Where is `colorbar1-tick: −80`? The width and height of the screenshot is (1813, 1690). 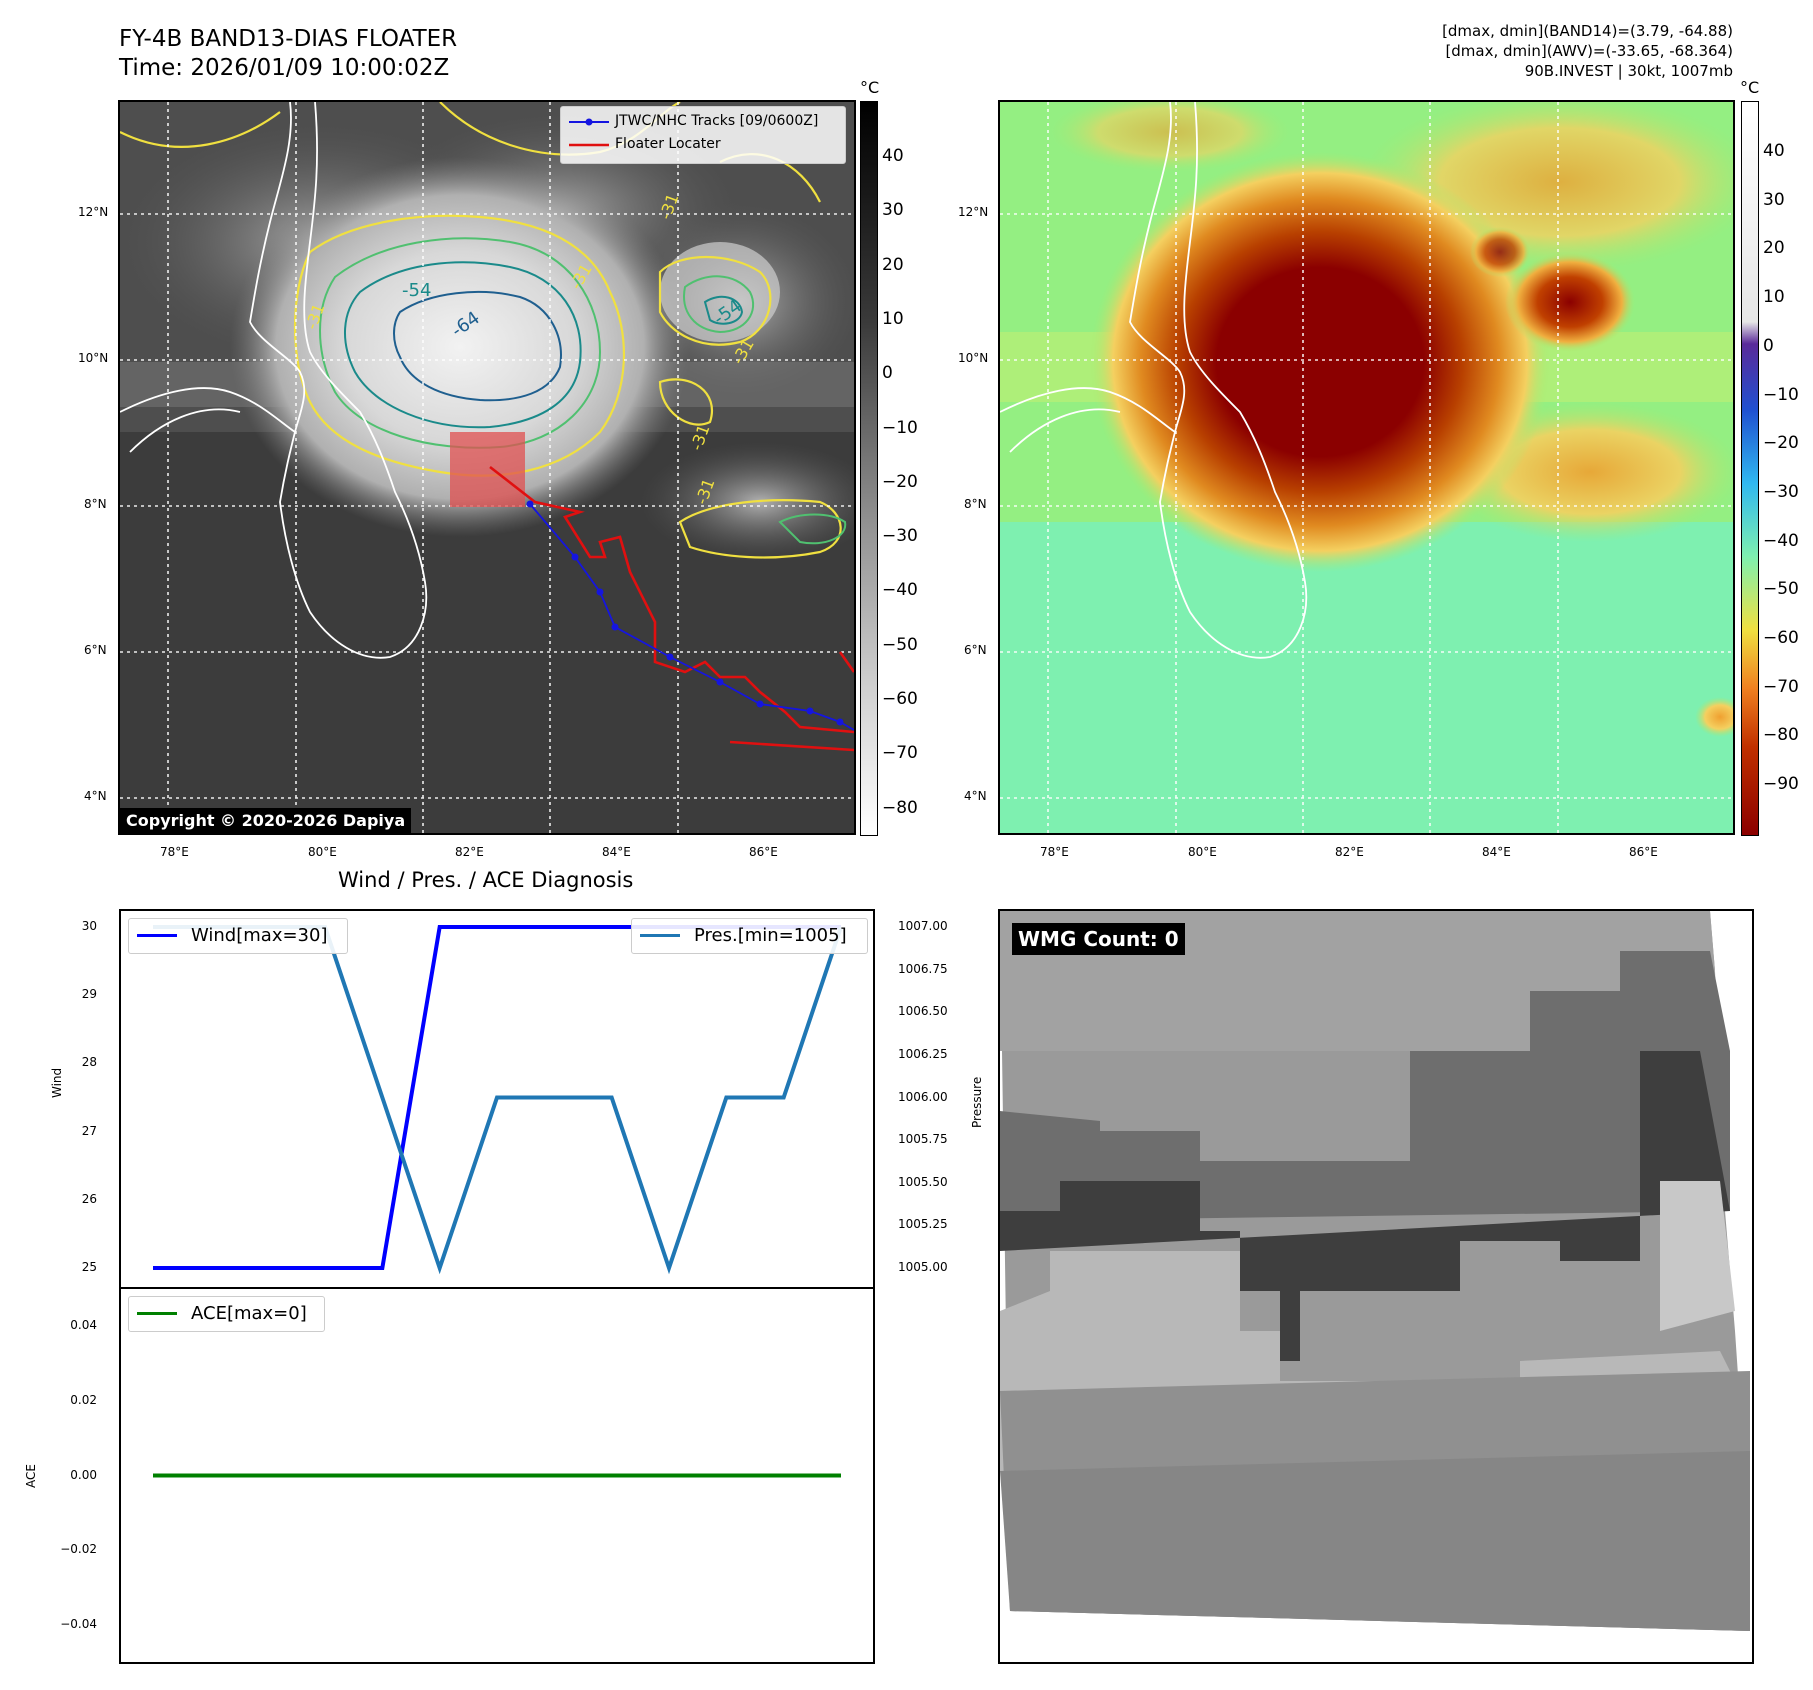 colorbar1-tick: −80 is located at coordinates (900, 807).